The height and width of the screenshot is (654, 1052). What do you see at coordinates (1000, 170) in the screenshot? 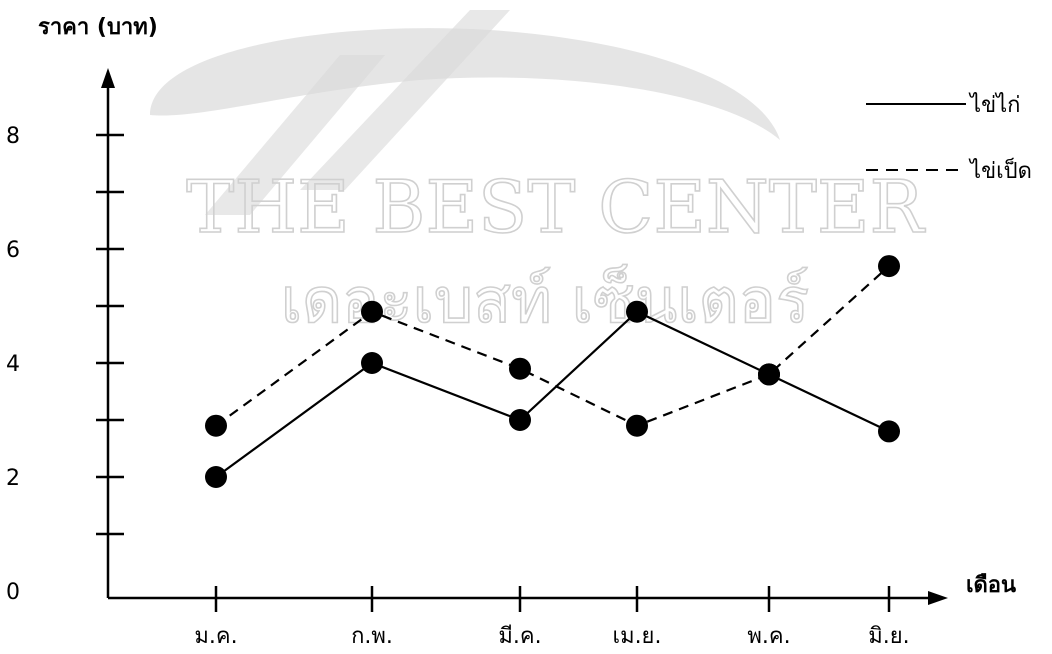
I see `legend-label-series-2: ไข่เป็ด` at bounding box center [1000, 170].